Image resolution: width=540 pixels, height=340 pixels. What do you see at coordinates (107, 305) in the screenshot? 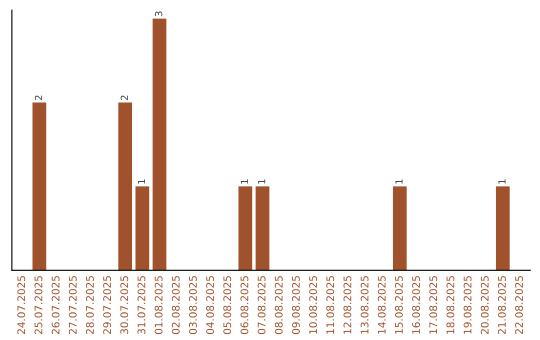
I see `x-tick-label: 29.07.2025` at bounding box center [107, 305].